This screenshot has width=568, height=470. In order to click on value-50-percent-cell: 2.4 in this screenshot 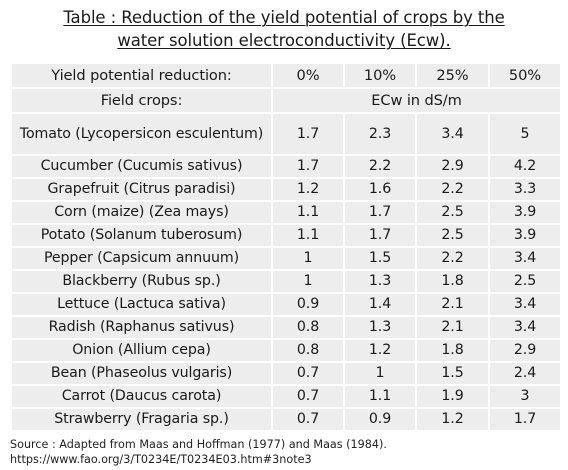, I will do `click(525, 373)`.